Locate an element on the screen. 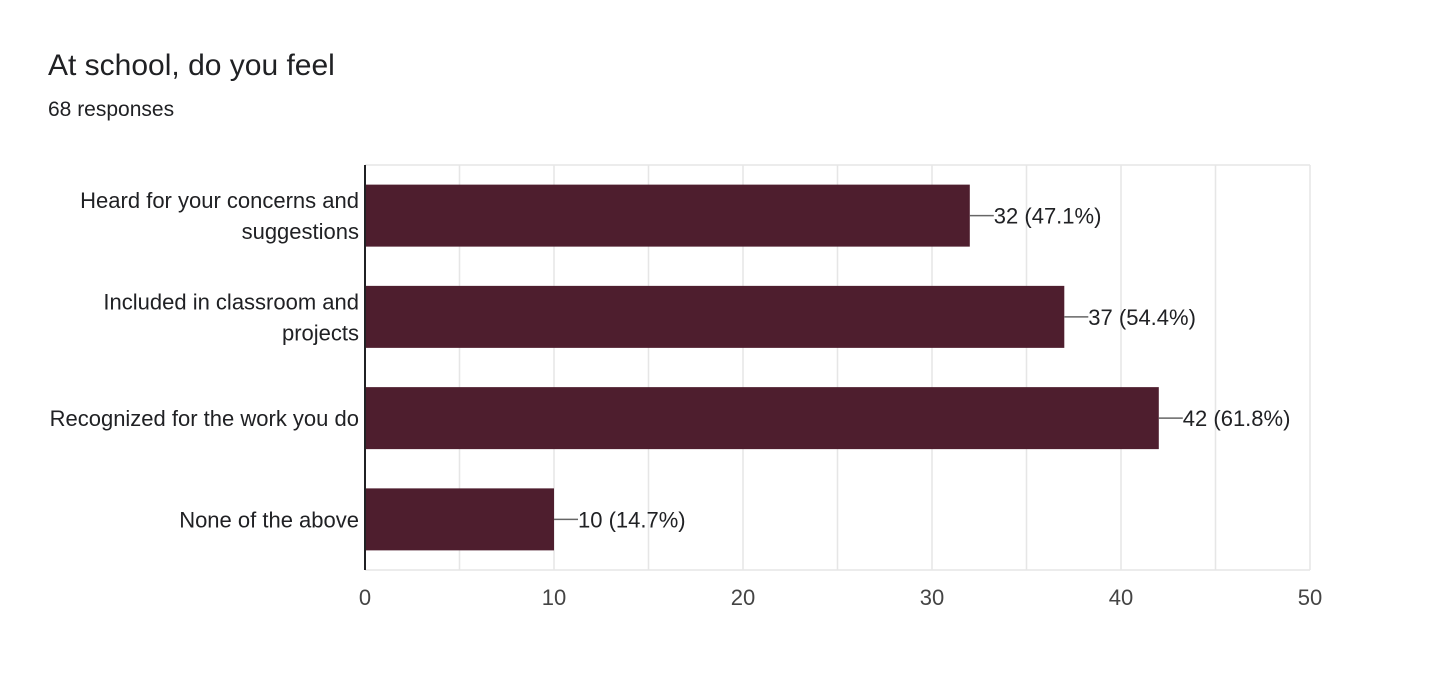  category-label-1-1: projects is located at coordinates (320, 332).